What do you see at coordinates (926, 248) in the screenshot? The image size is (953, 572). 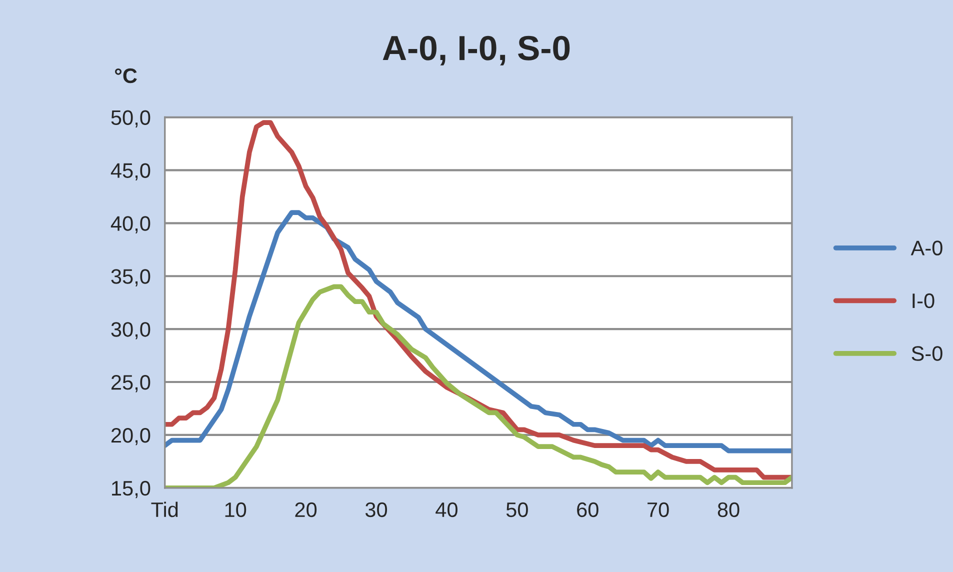 I see `legend-label: A-0` at bounding box center [926, 248].